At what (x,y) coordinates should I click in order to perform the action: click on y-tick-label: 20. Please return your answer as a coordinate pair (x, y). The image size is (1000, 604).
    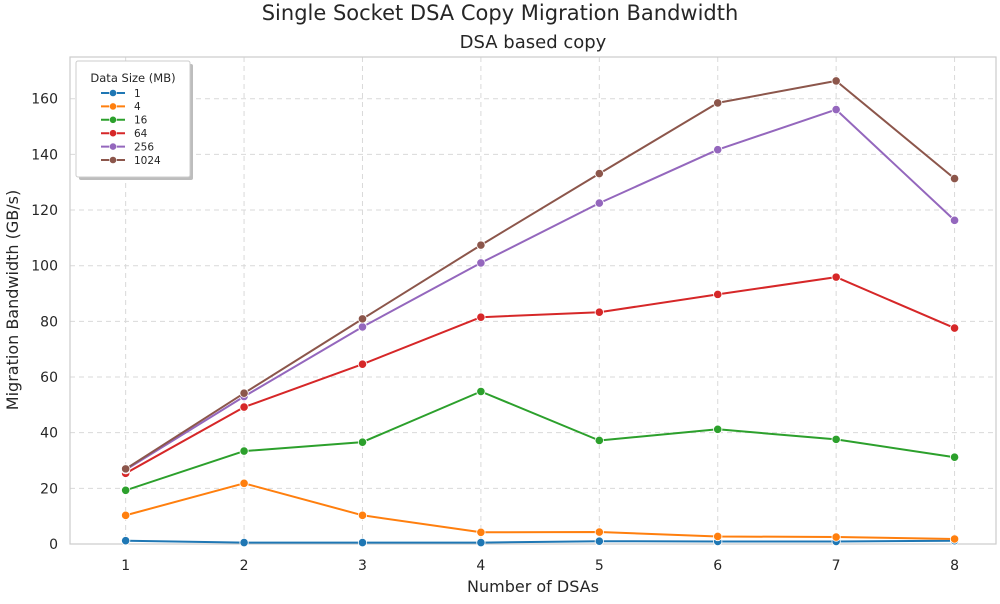
    Looking at the image, I should click on (49, 489).